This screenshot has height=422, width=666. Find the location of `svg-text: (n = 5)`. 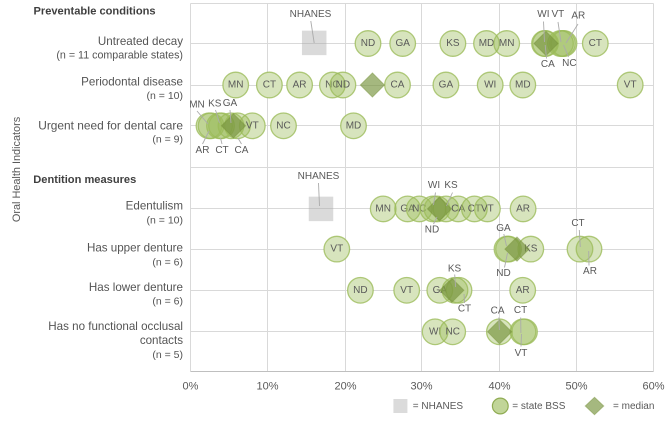

svg-text: (n = 5) is located at coordinates (167, 355).